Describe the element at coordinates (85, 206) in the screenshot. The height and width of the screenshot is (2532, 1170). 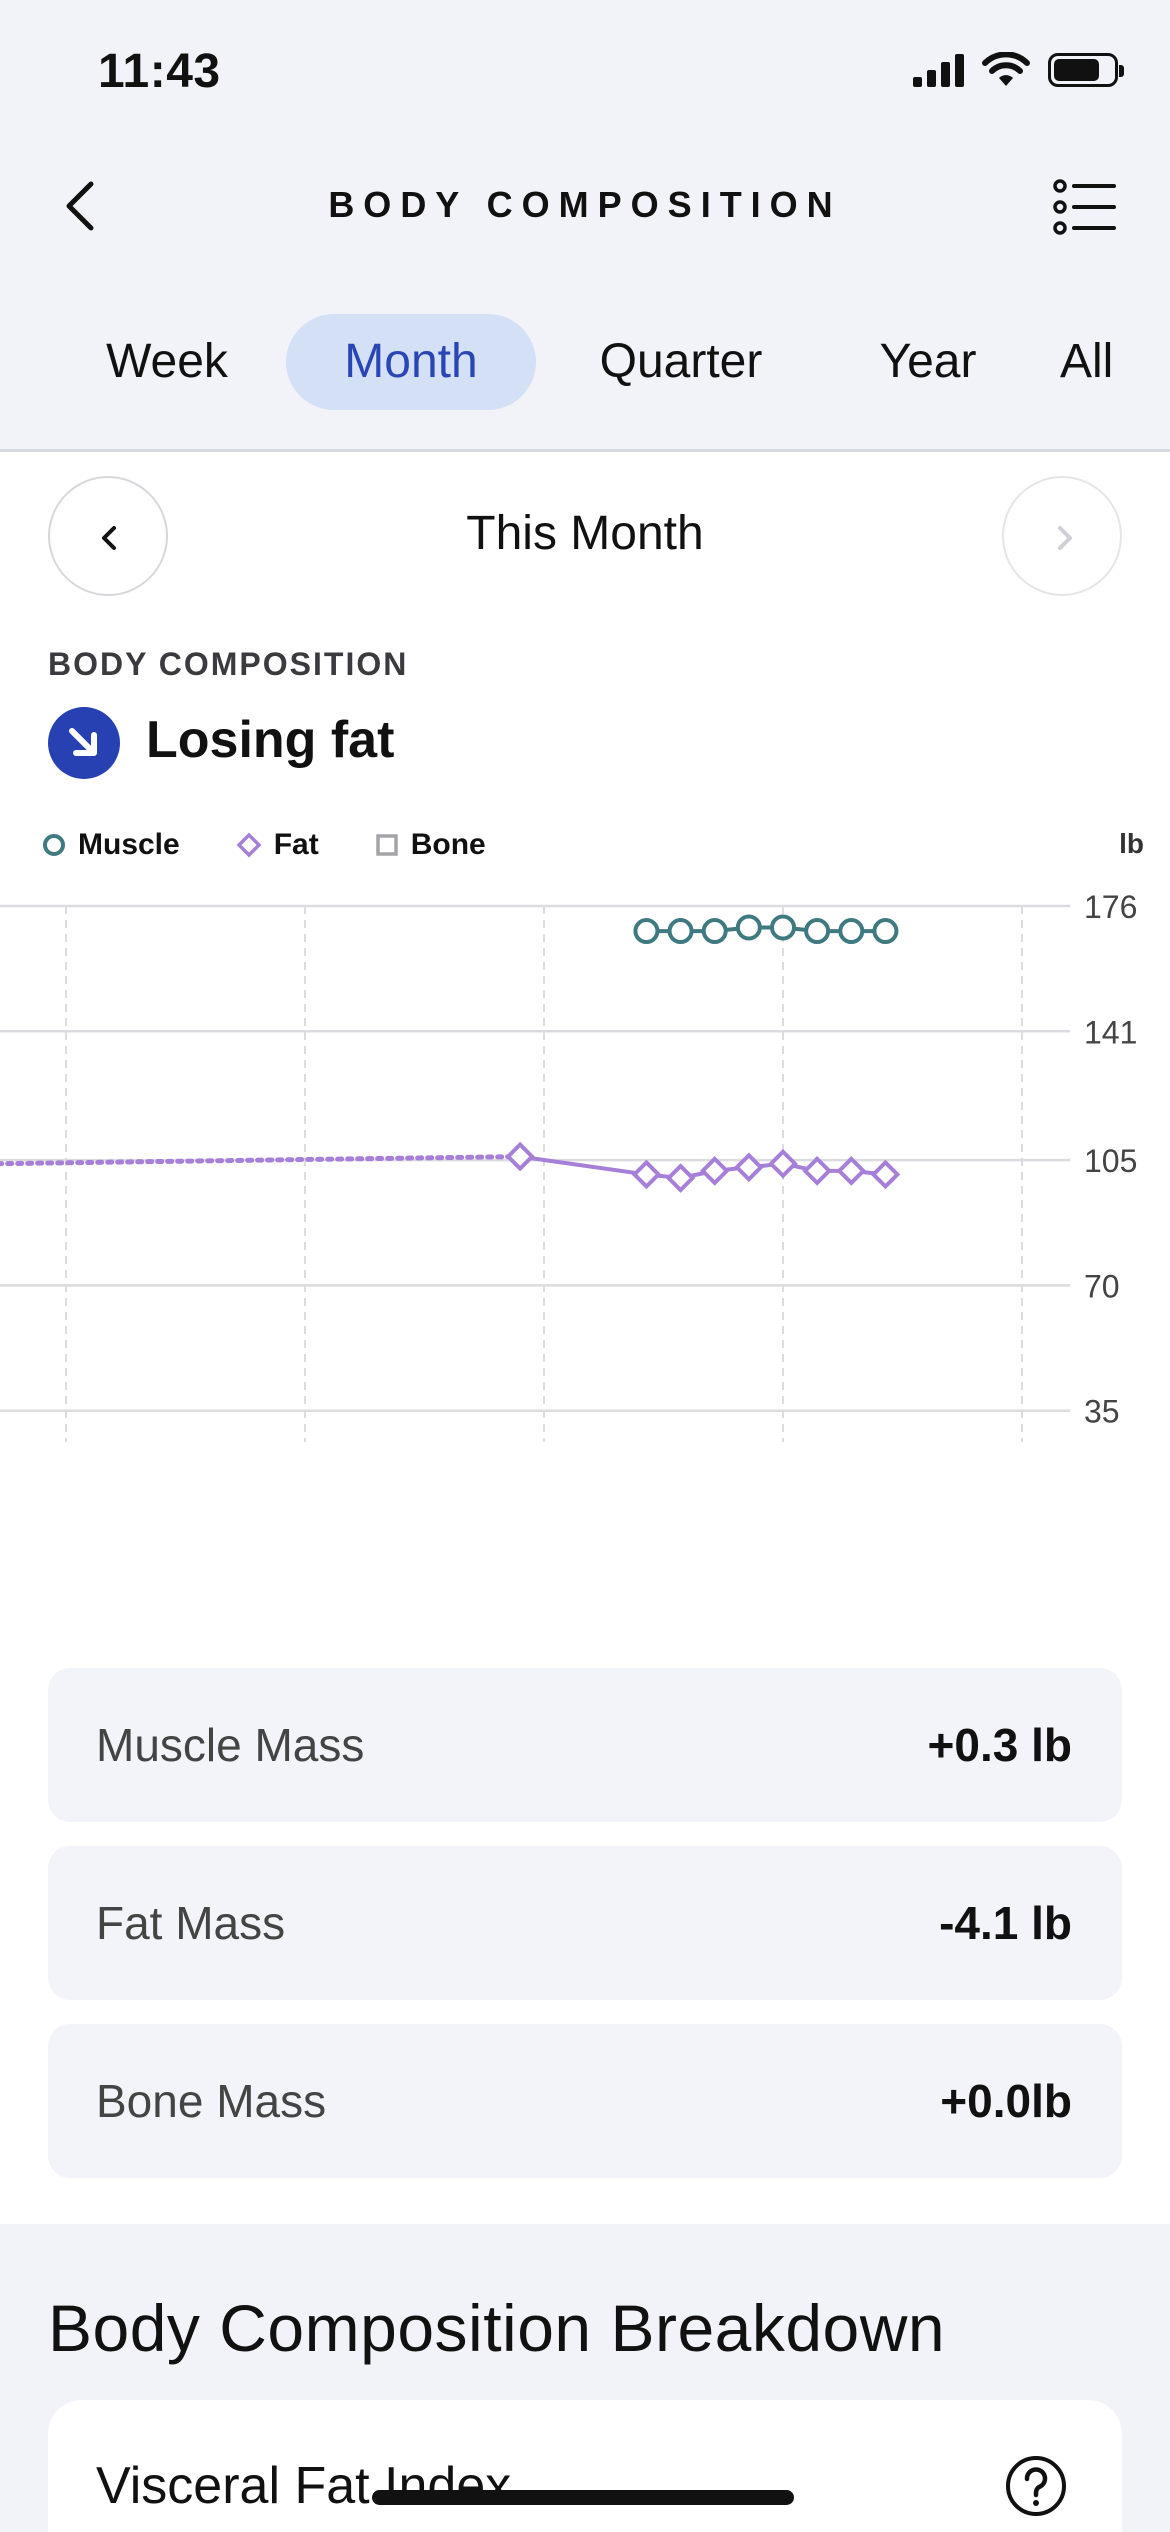
I see `back-chevron-icon` at that location.